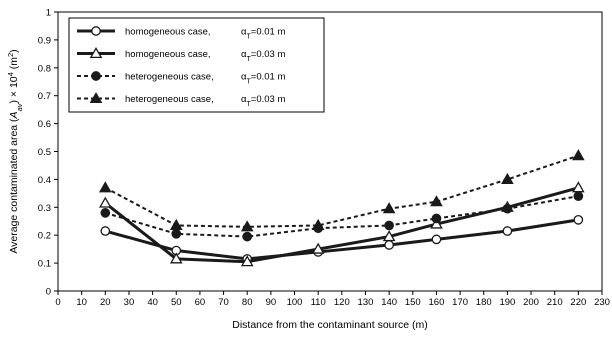  I want to click on x-tick-label: 200, so click(531, 302).